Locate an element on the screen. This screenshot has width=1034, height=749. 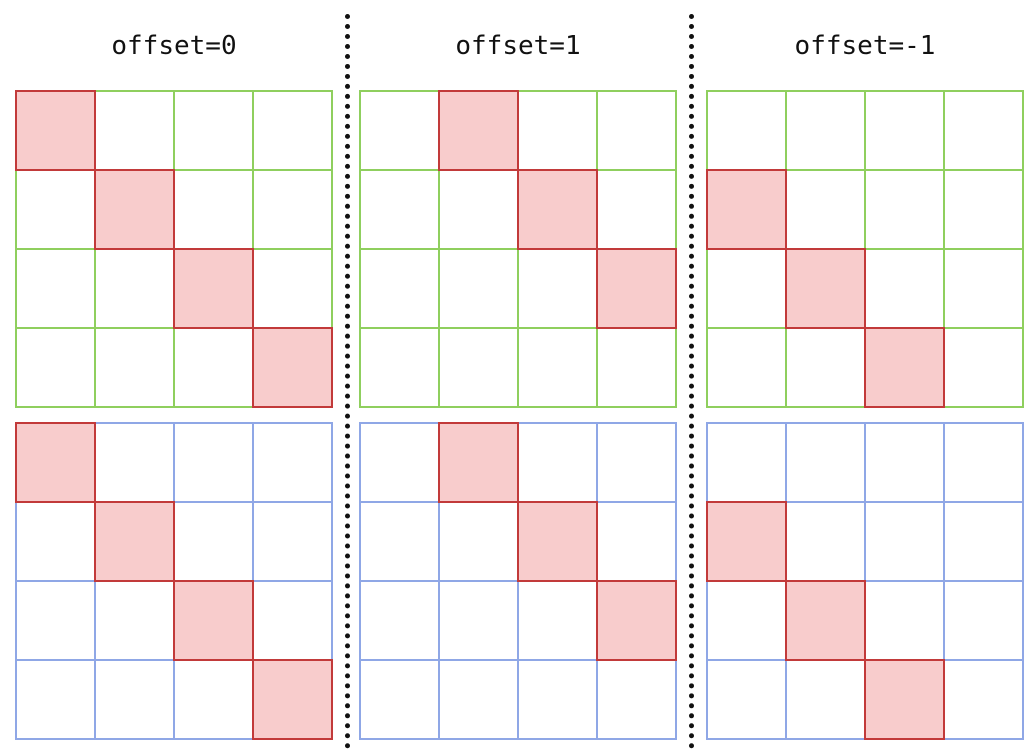
title-offset-minus-1: offset=-1 is located at coordinates (865, 46).